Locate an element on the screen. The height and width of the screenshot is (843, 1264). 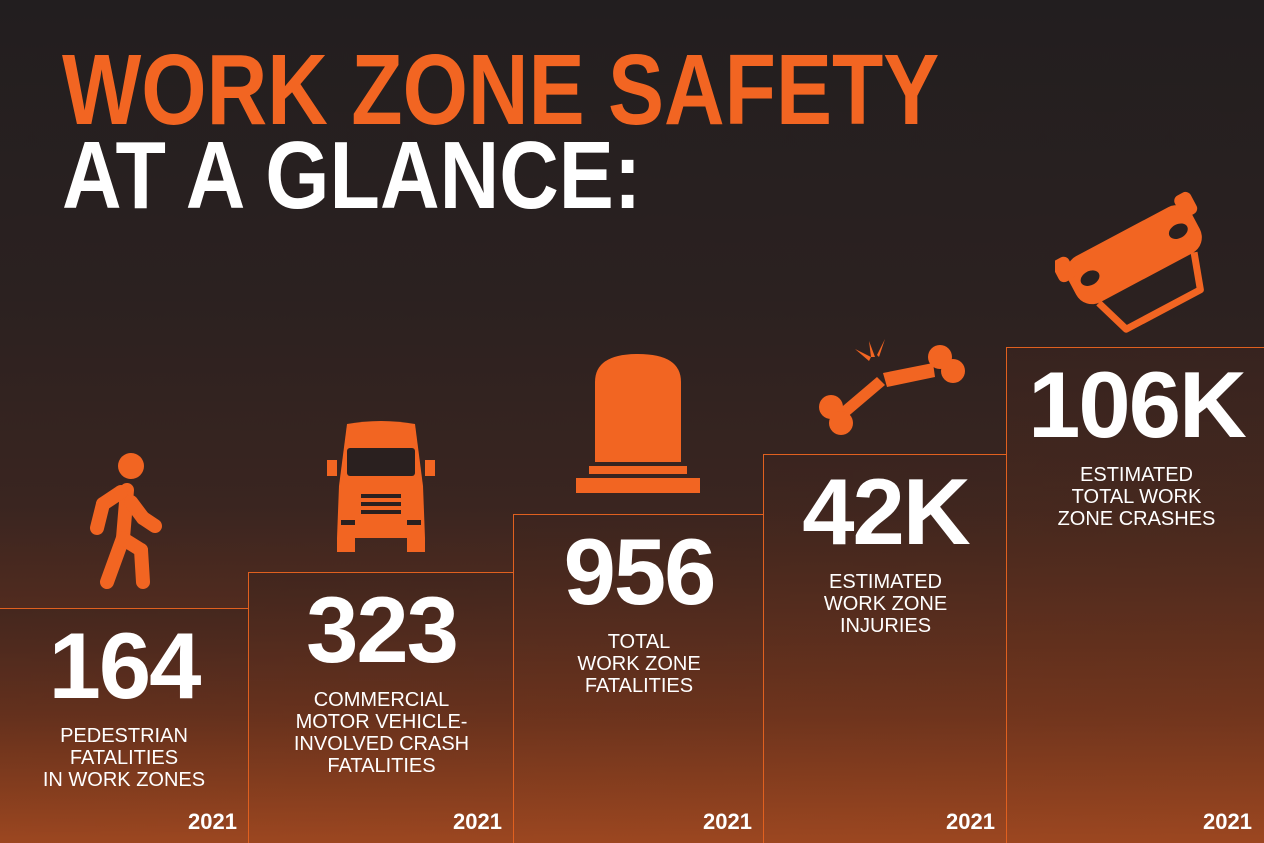
label-line: PEDESTRIAN is located at coordinates (124, 736).